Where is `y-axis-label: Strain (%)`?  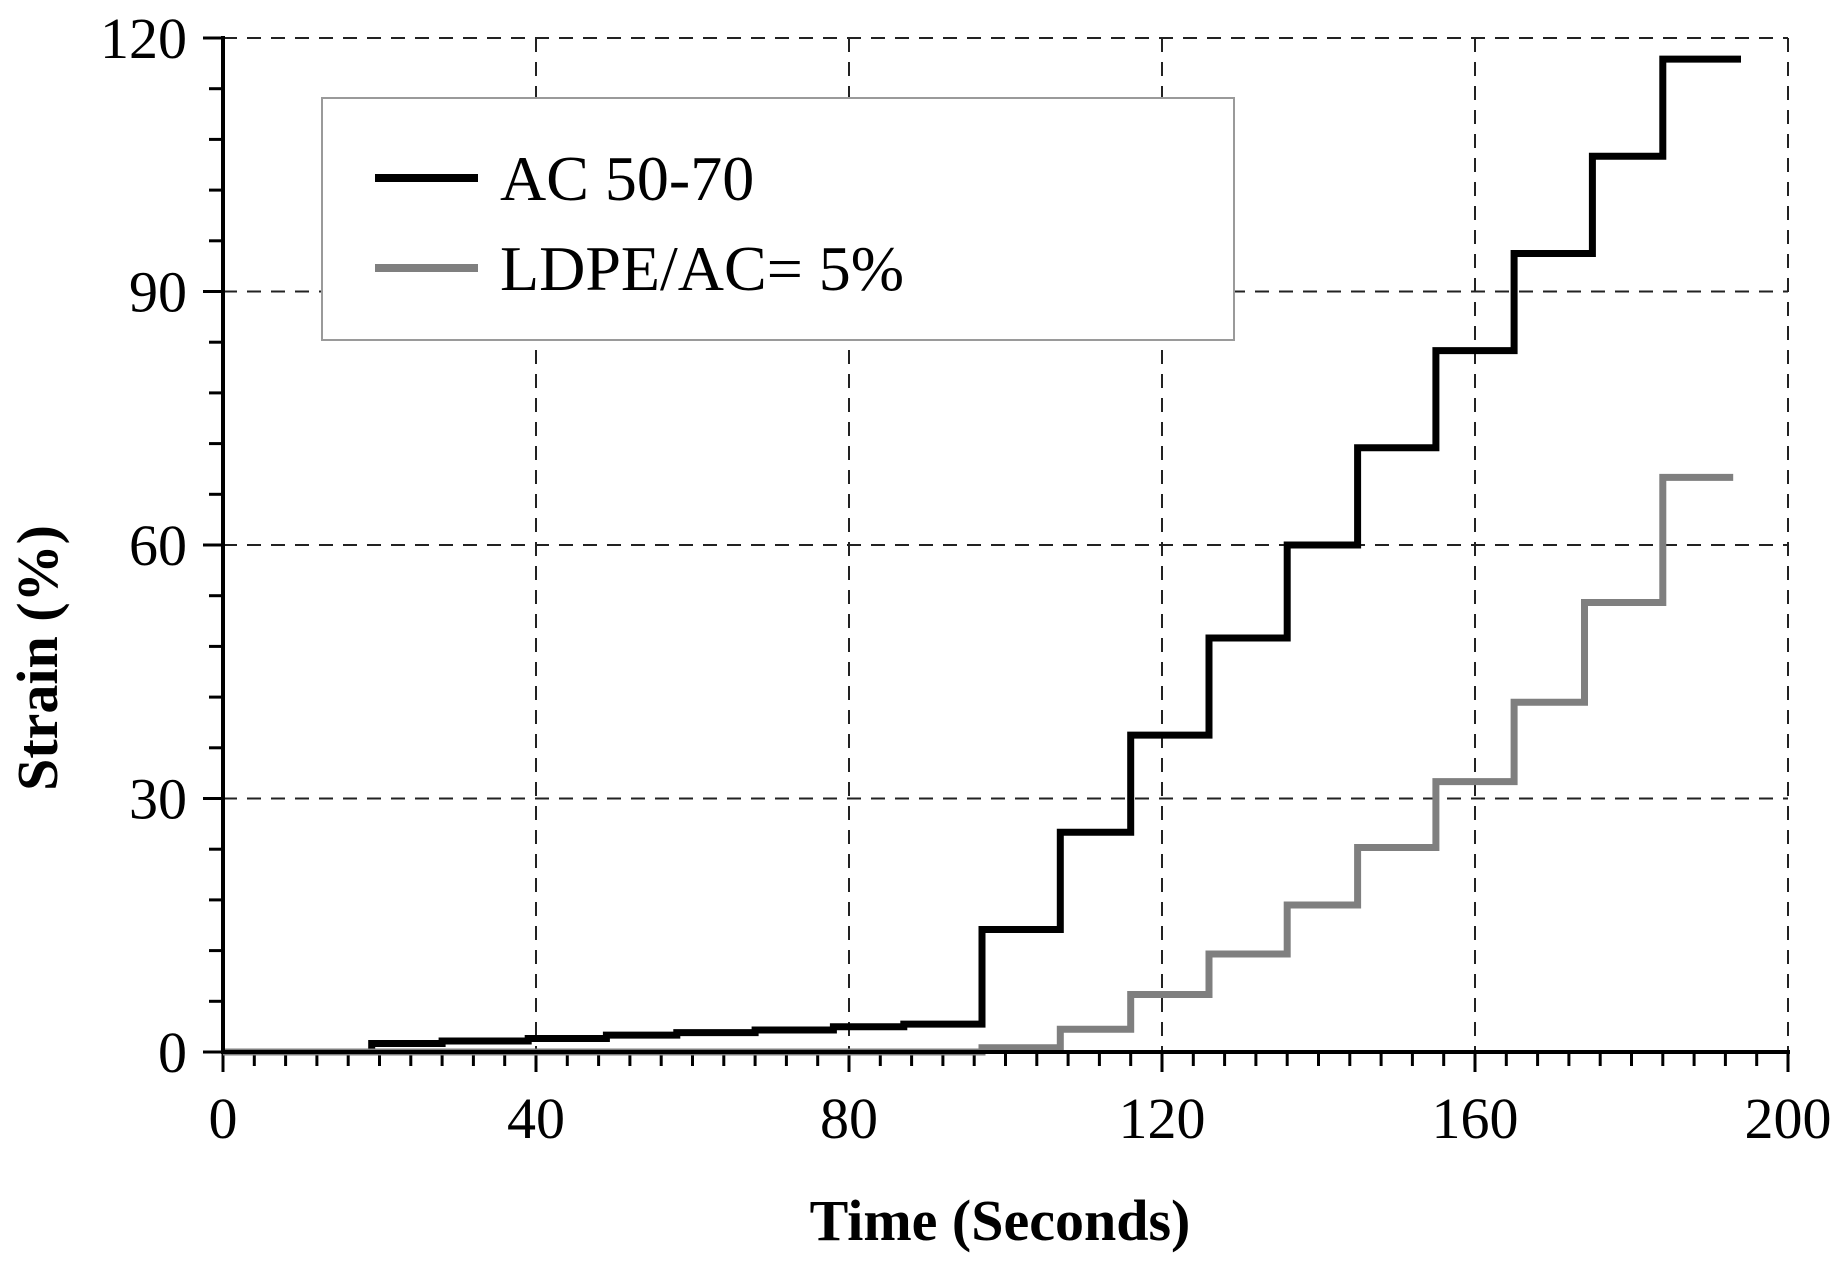
y-axis-label: Strain (%) is located at coordinates (37, 658).